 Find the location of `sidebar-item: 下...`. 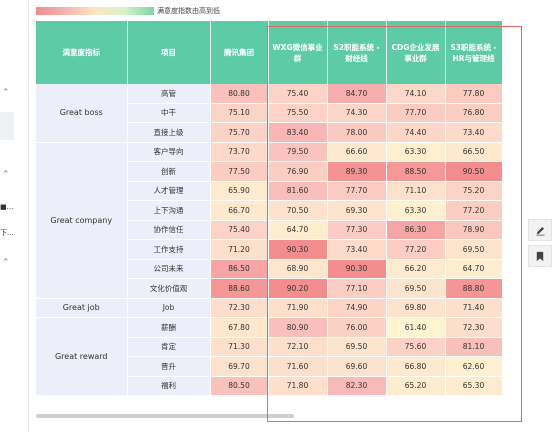

sidebar-item: 下... is located at coordinates (7, 233).